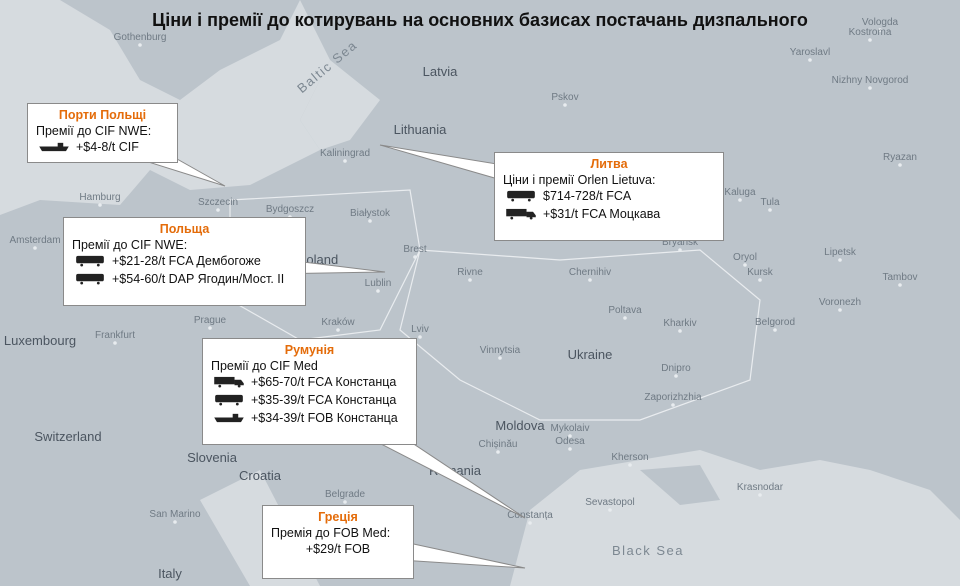 The height and width of the screenshot is (586, 960). I want to click on price-line: +$21-28/t FCA Дембогоже, so click(184, 261).